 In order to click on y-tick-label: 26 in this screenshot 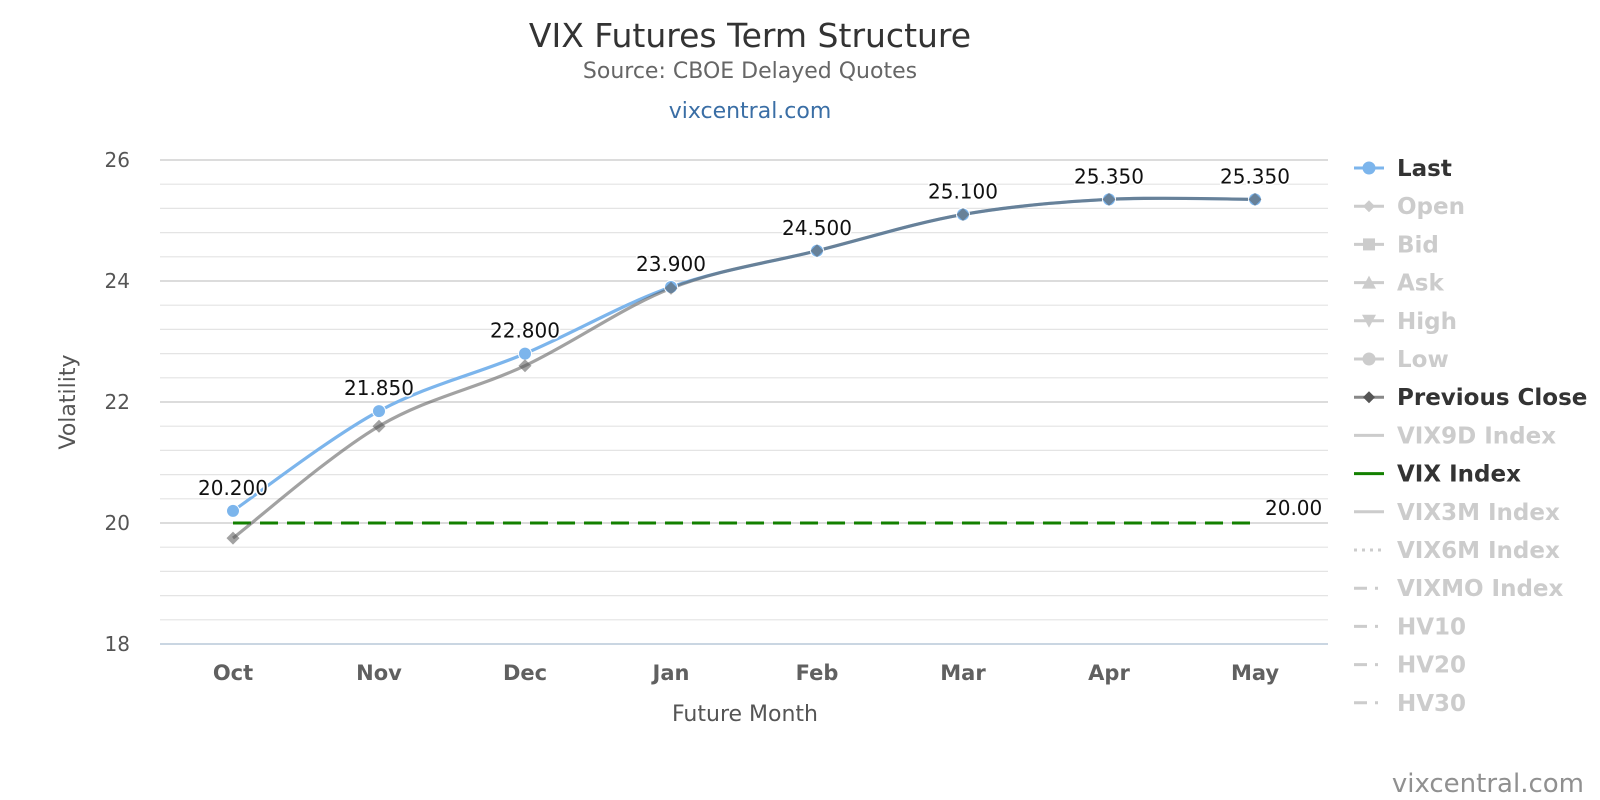, I will do `click(117, 160)`.